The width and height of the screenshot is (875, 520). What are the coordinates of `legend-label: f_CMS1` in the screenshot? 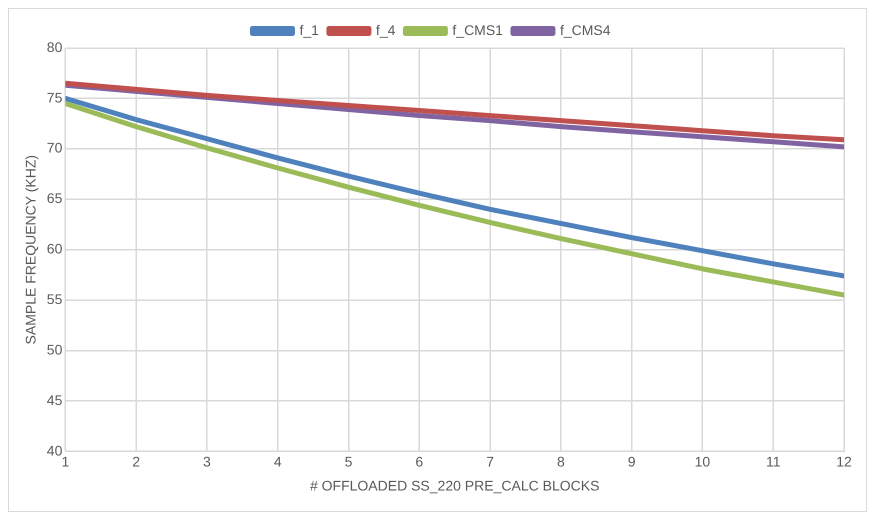 It's located at (478, 30).